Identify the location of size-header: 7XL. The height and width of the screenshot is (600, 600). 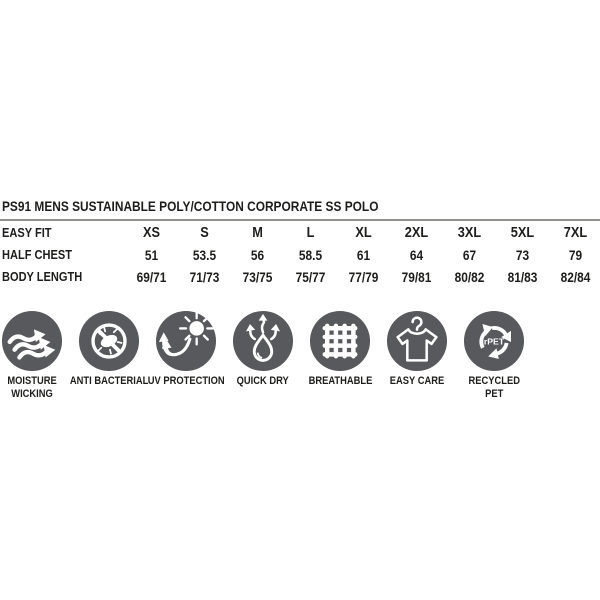
(575, 232).